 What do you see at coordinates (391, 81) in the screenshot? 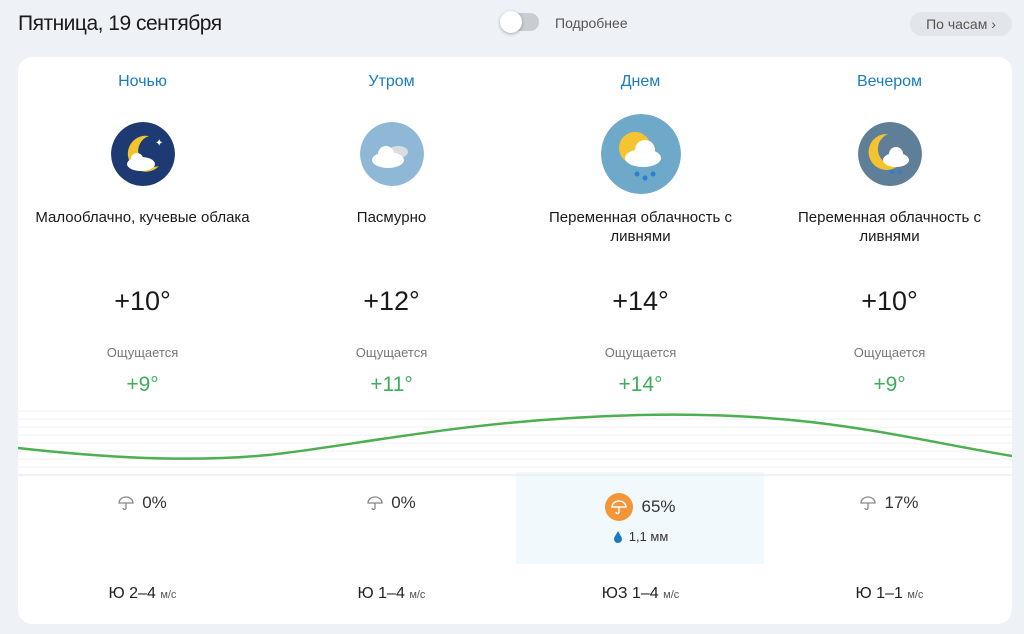
I see `period-name: Утром` at bounding box center [391, 81].